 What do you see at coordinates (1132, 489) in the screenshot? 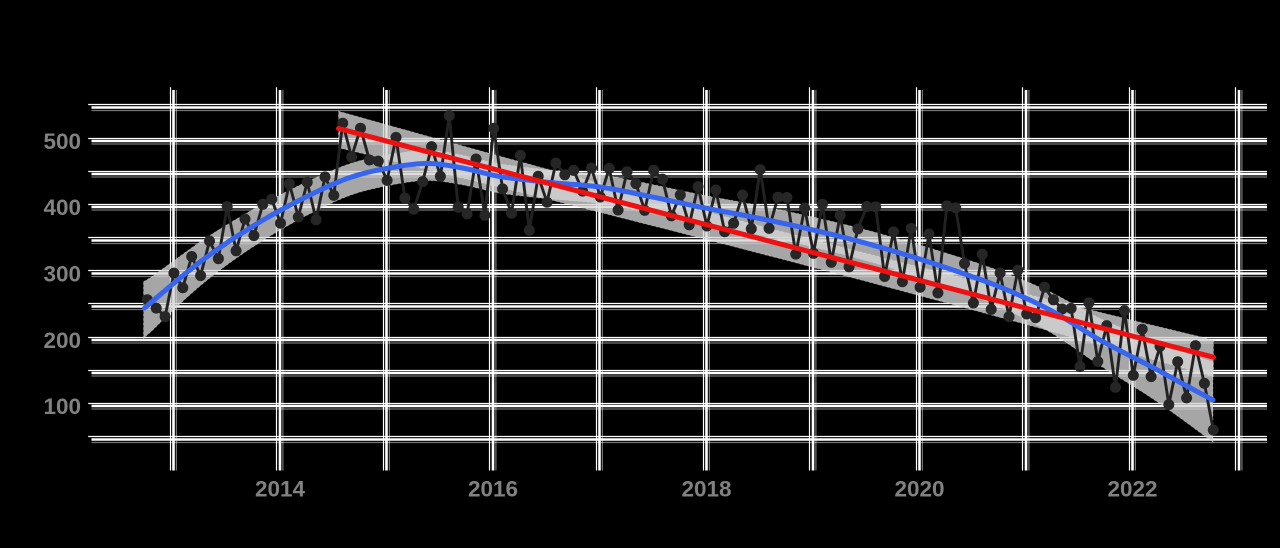
I see `svg-text: 2022` at bounding box center [1132, 489].